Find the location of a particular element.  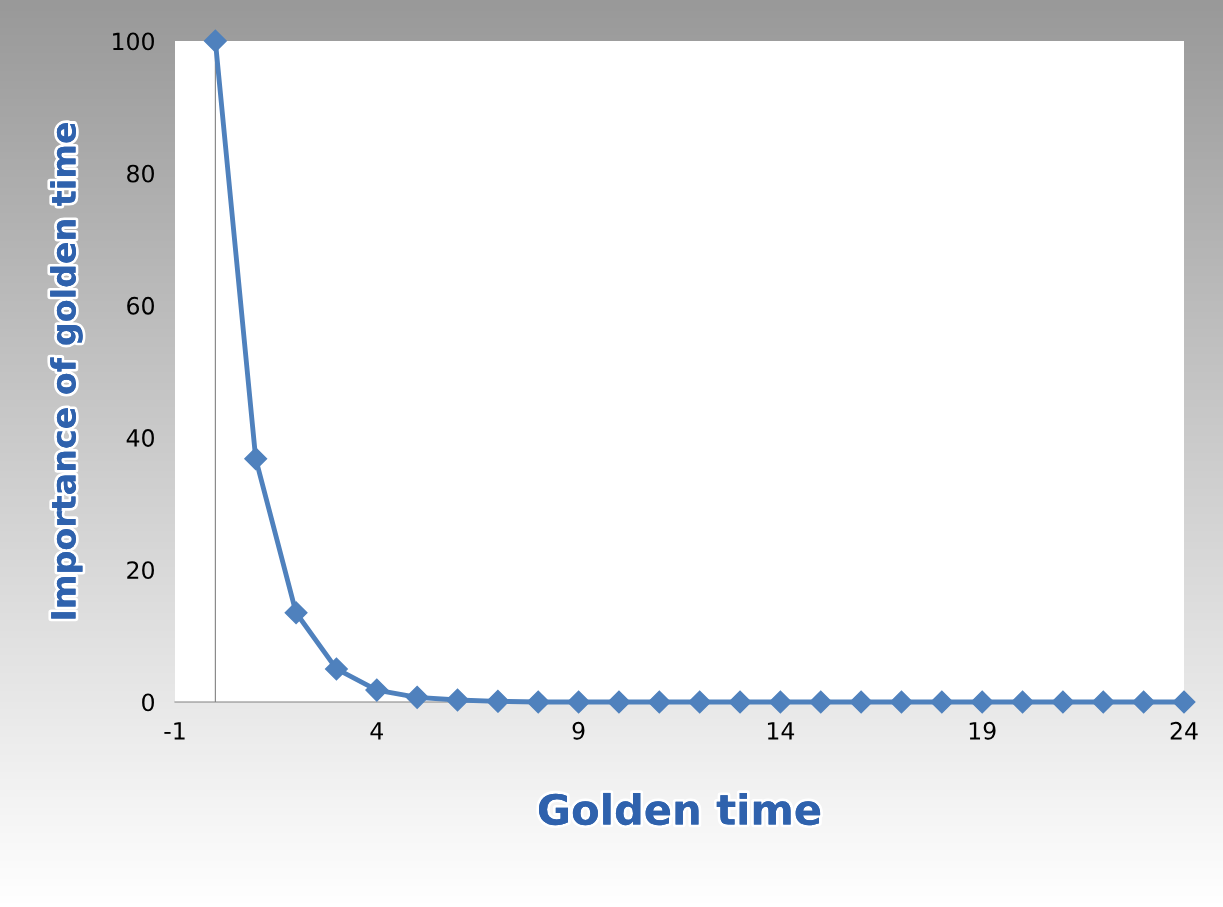

x-tick-label: 24 is located at coordinates (1184, 730).